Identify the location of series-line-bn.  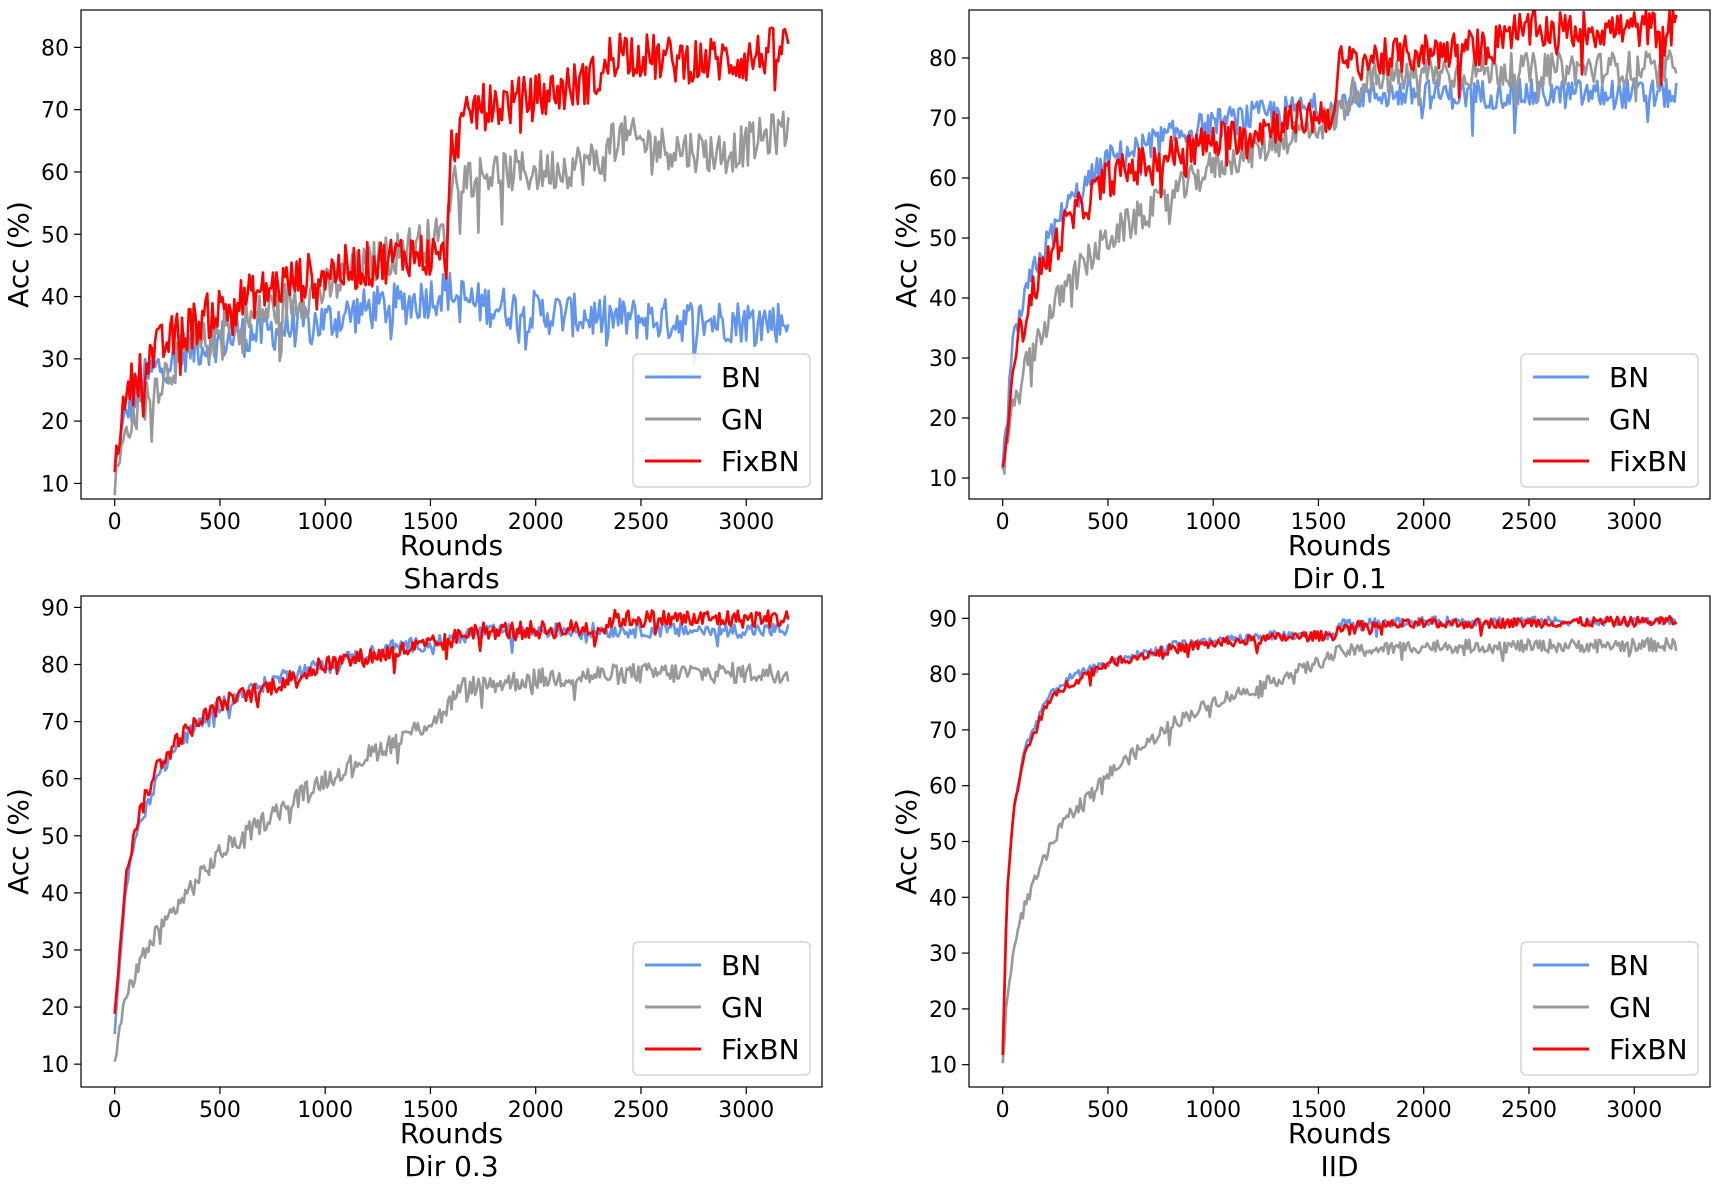
(451, 369).